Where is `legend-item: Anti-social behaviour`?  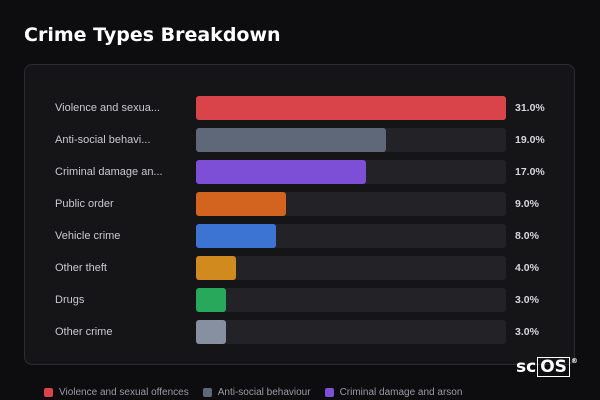 legend-item: Anti-social behaviour is located at coordinates (256, 392).